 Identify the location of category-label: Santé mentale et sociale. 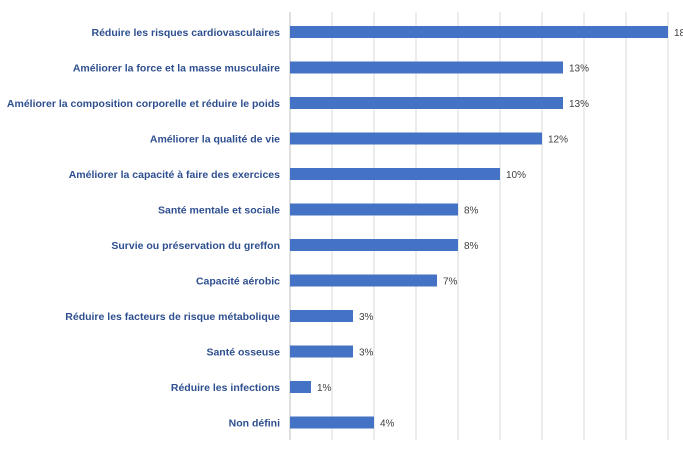
(219, 211).